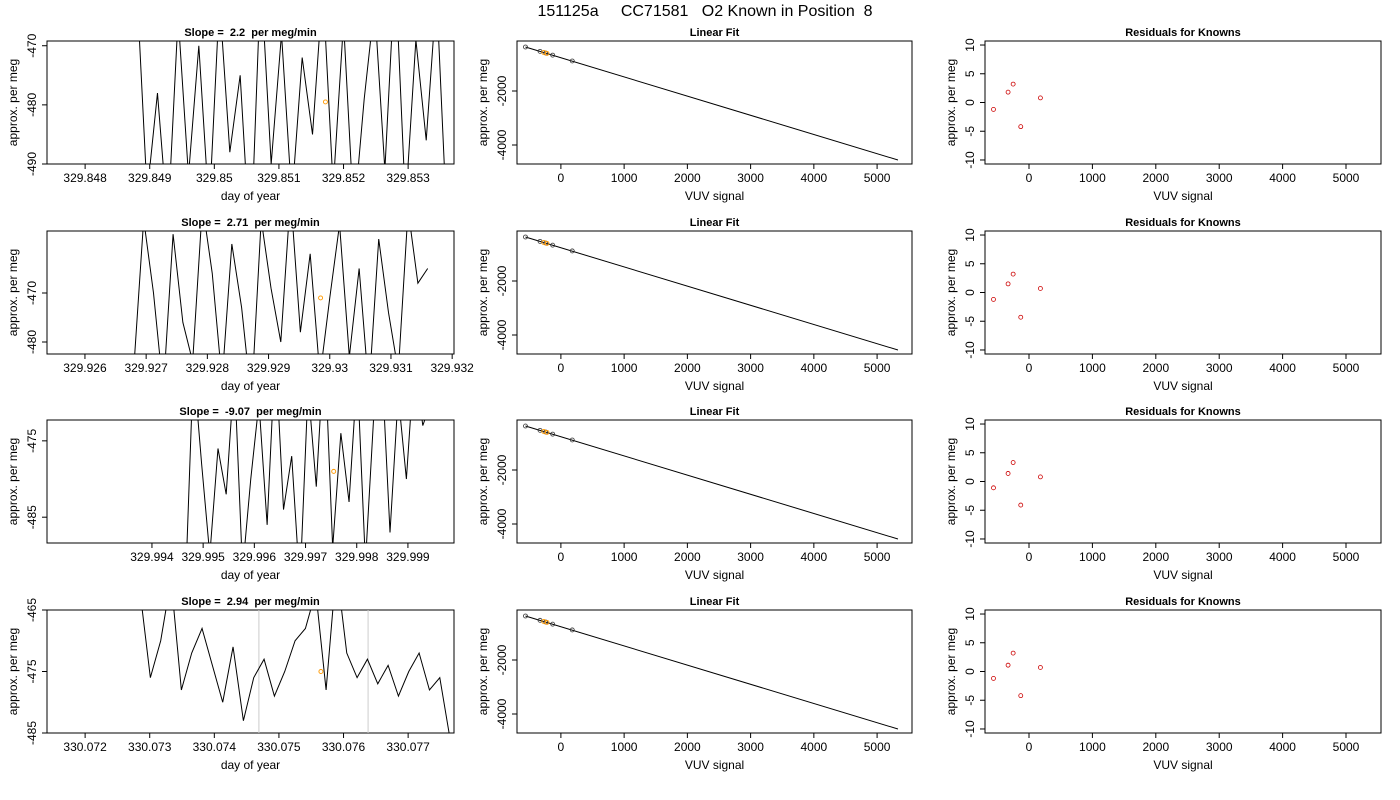 The image size is (1400, 800). I want to click on x-tick-label: 329.849, so click(150, 178).